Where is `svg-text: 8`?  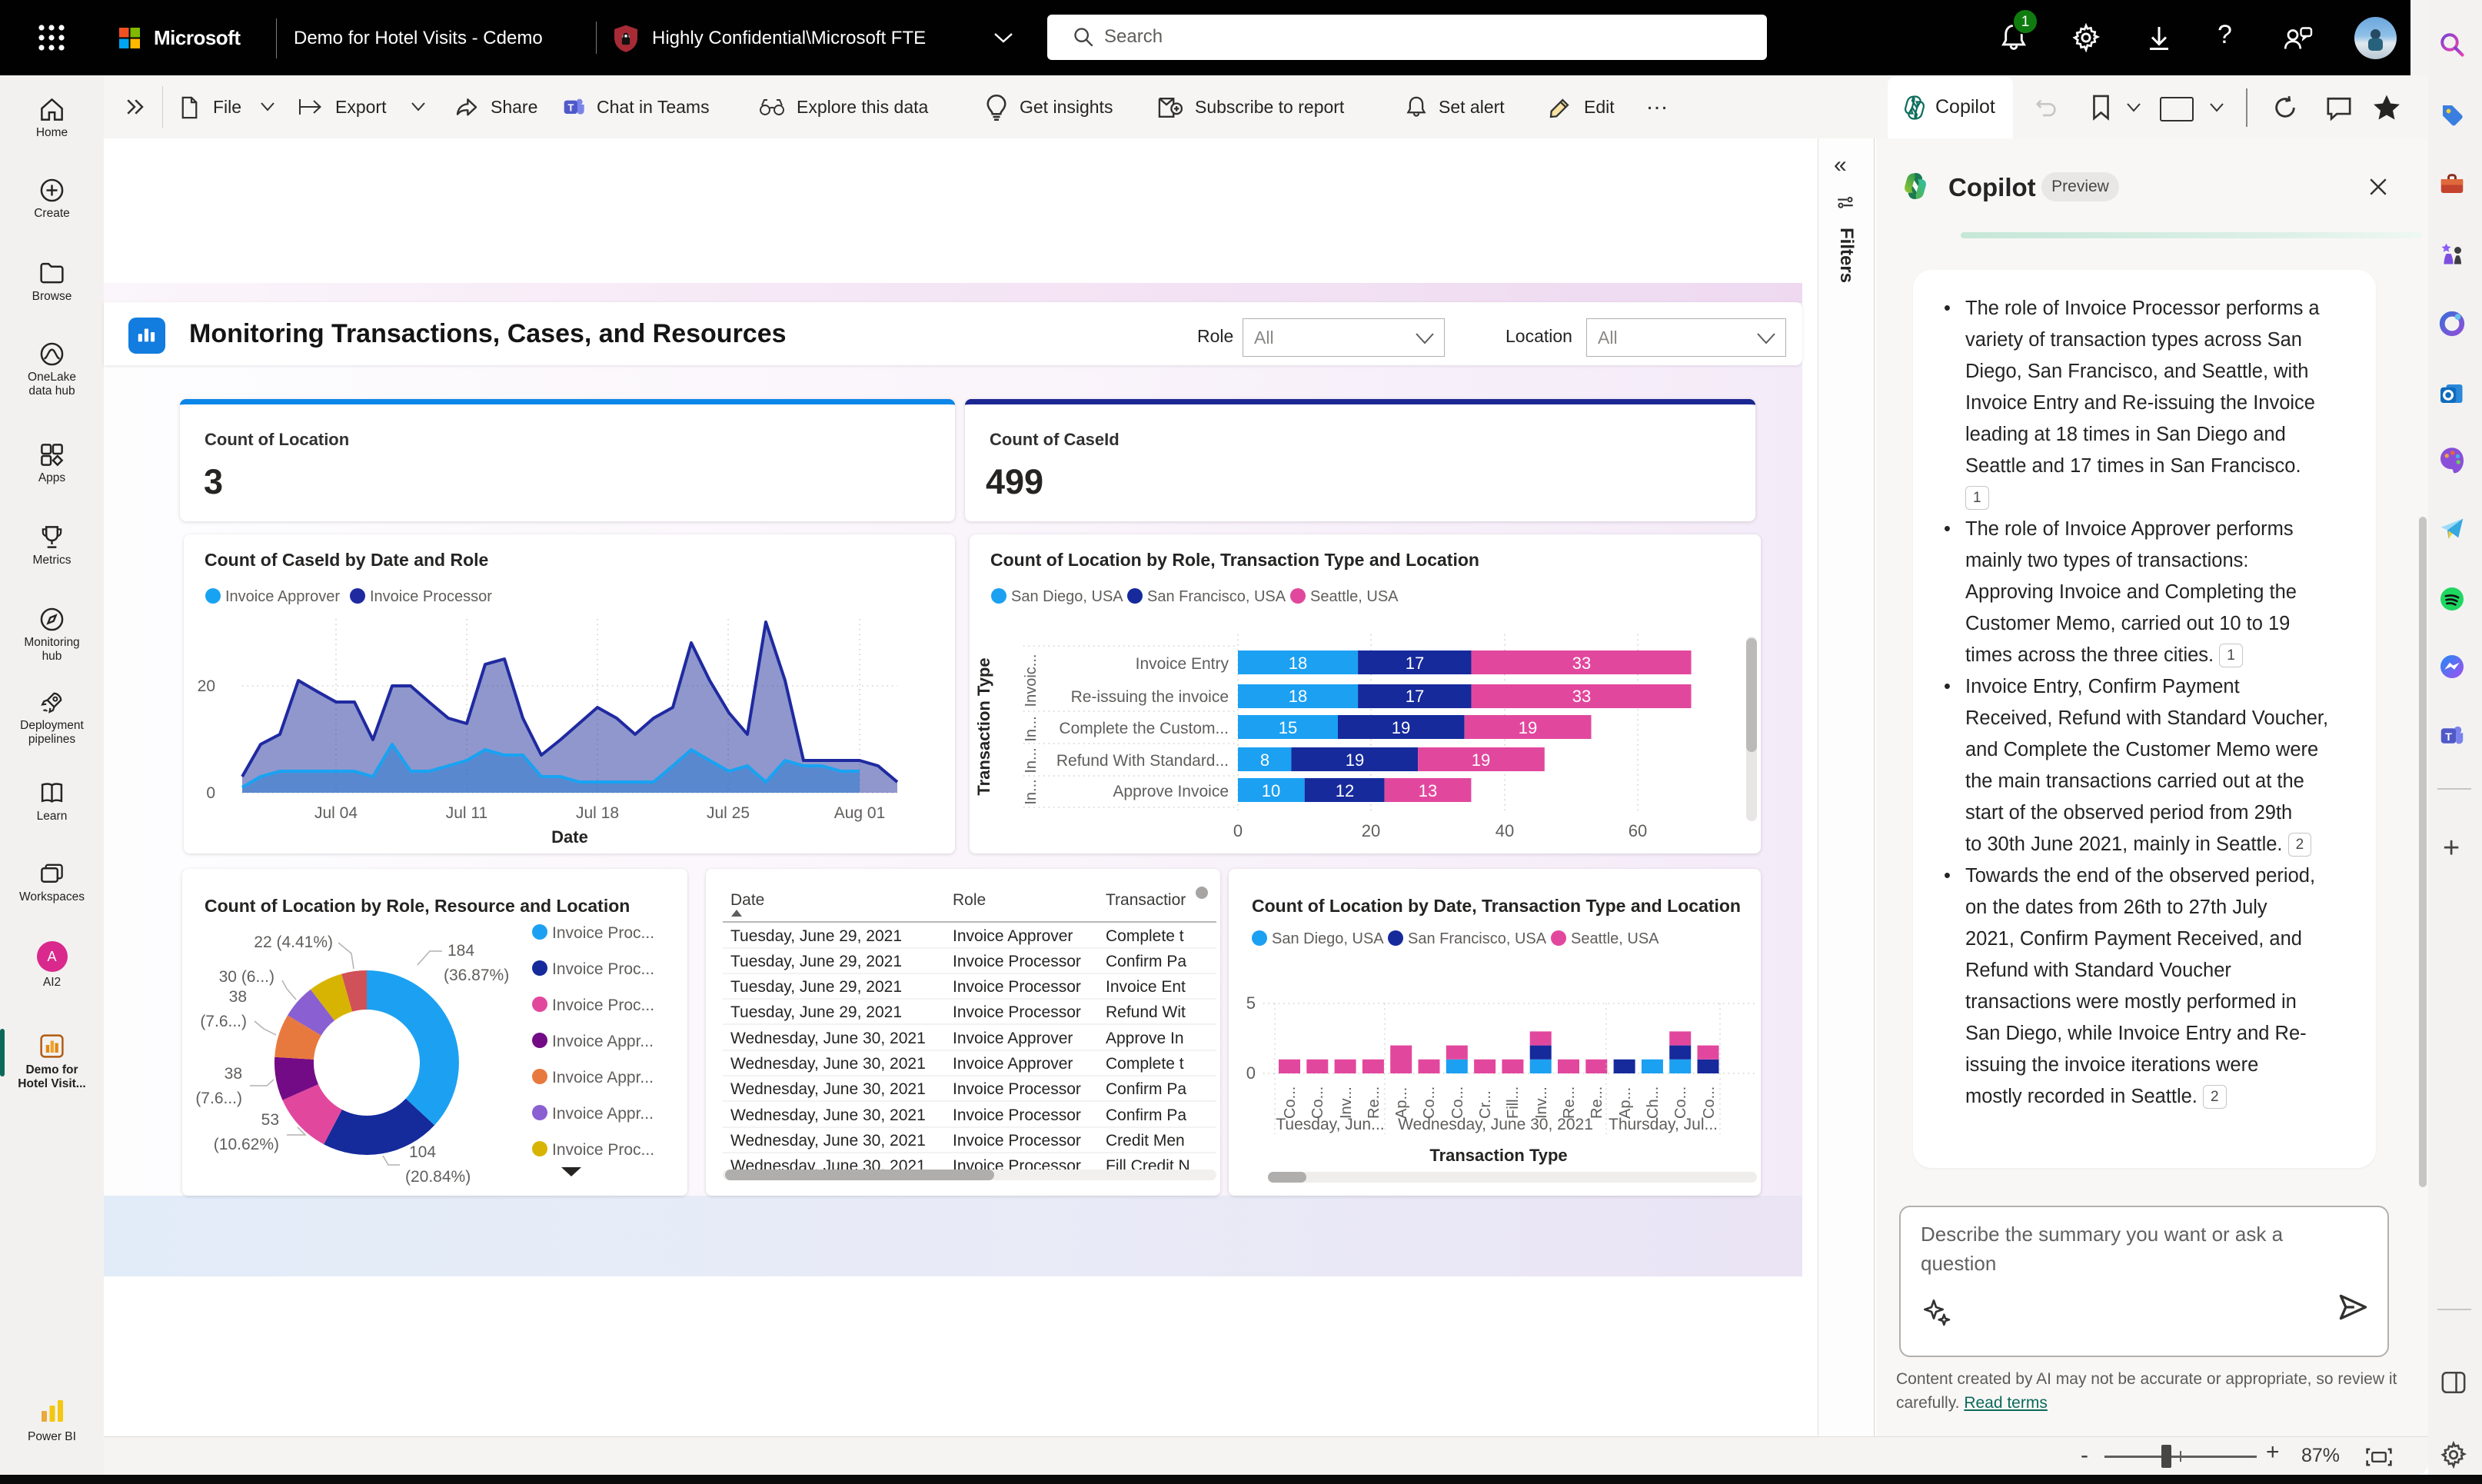 svg-text: 8 is located at coordinates (1264, 760).